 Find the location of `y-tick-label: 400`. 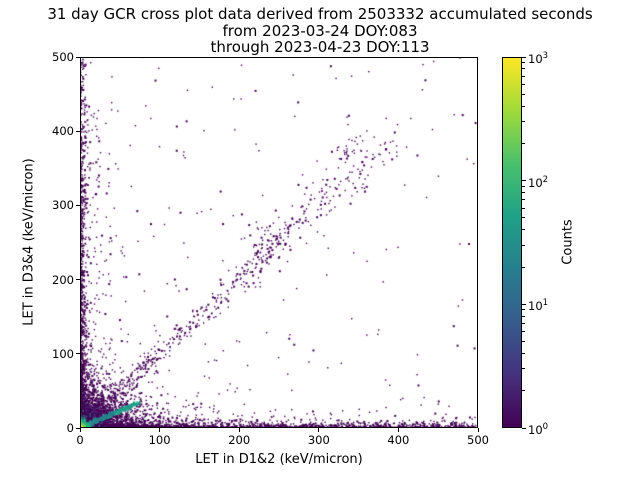

y-tick-label: 400 is located at coordinates (63, 131).